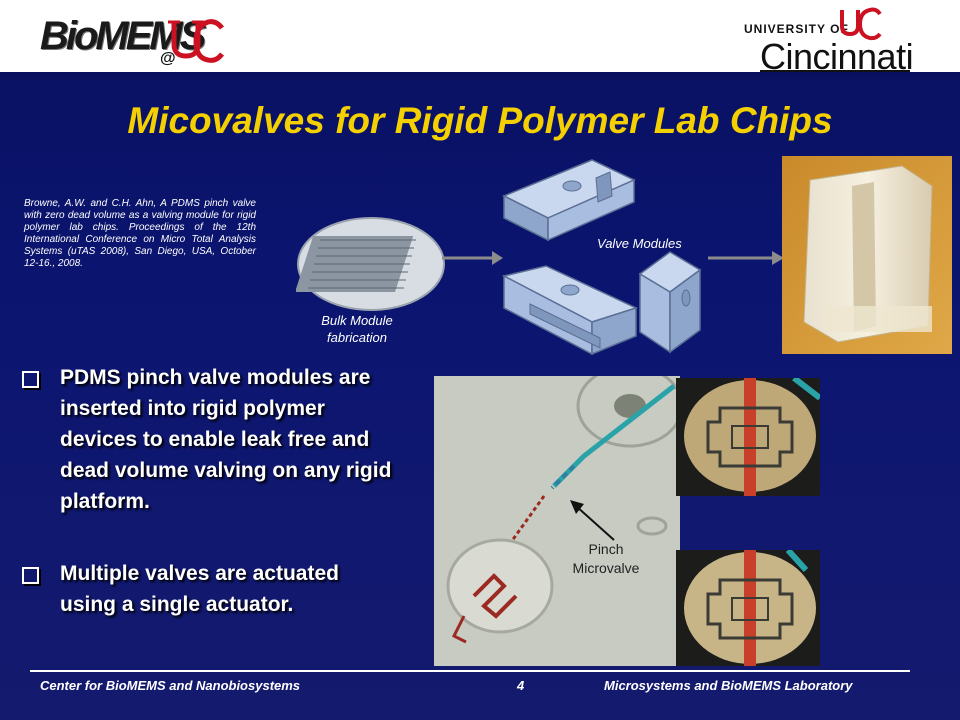 This screenshot has height=720, width=960. I want to click on slide-title: Micovalves for Rigid Polymer Lab Chips, so click(480, 120).